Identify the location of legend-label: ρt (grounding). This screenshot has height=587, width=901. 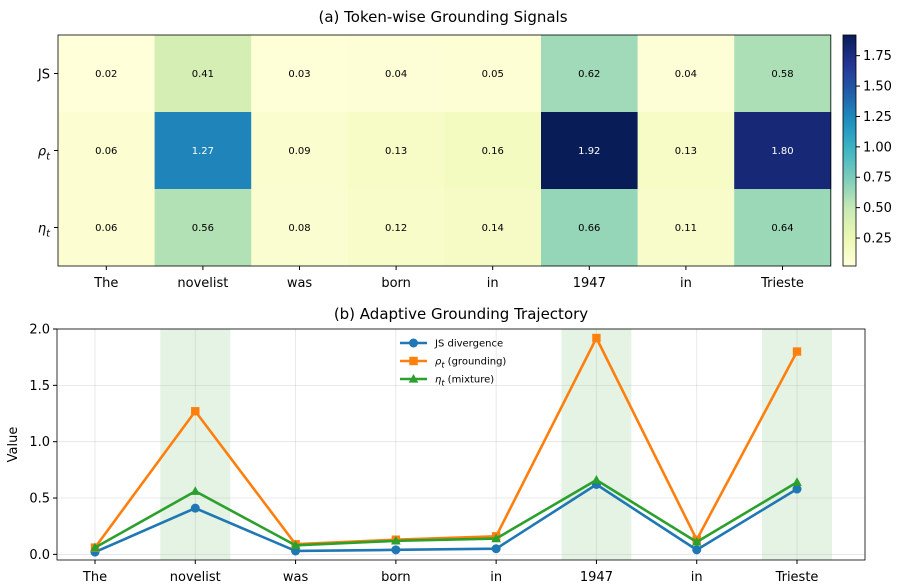
(470, 363).